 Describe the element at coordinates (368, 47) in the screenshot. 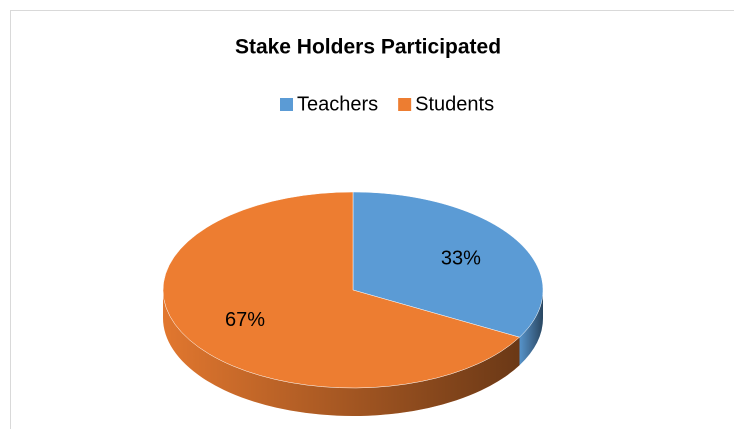

I see `chart-title: Stake Holders Participated` at that location.